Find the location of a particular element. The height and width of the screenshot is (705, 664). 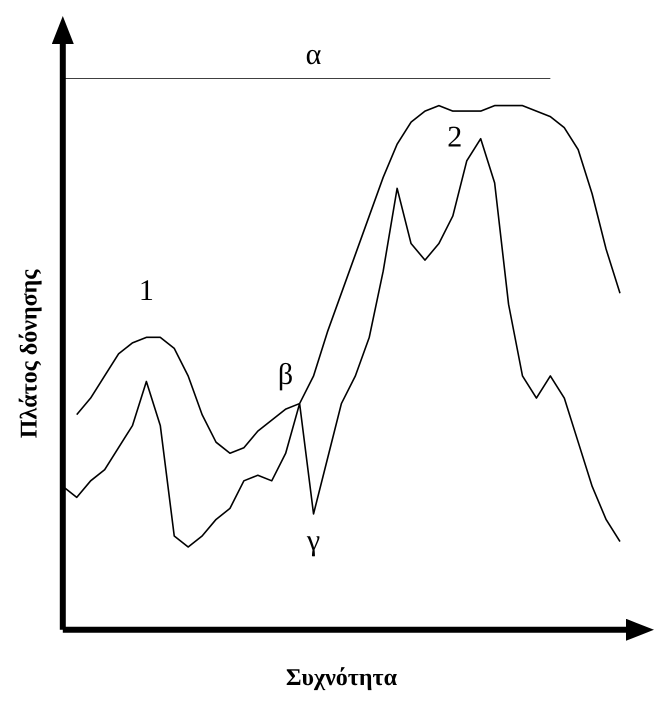

series-label: α is located at coordinates (314, 54).